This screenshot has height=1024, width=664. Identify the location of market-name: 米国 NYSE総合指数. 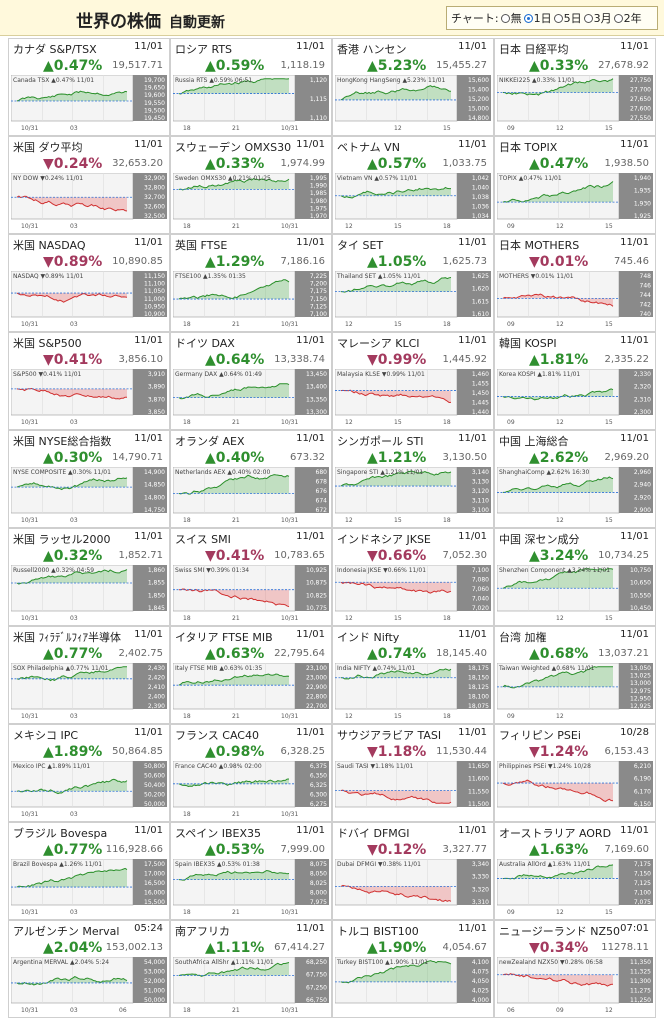
(62, 441).